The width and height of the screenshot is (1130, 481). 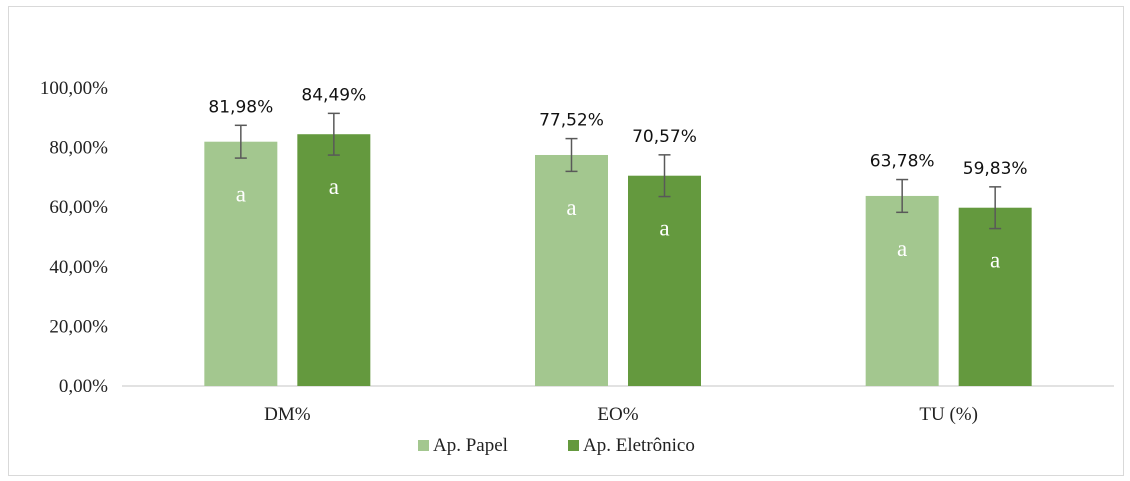 I want to click on y-tick-label: 80,00%, so click(x=78, y=148).